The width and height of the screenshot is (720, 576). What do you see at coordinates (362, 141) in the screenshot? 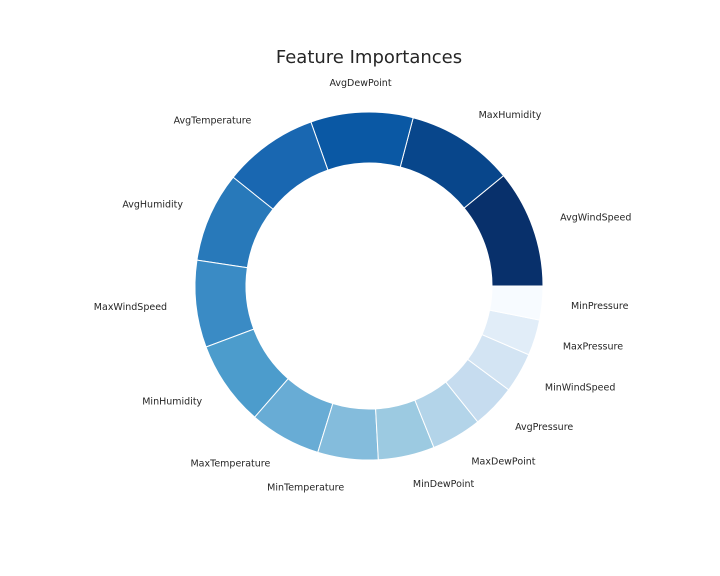
I see `slice-avgdewpoint` at bounding box center [362, 141].